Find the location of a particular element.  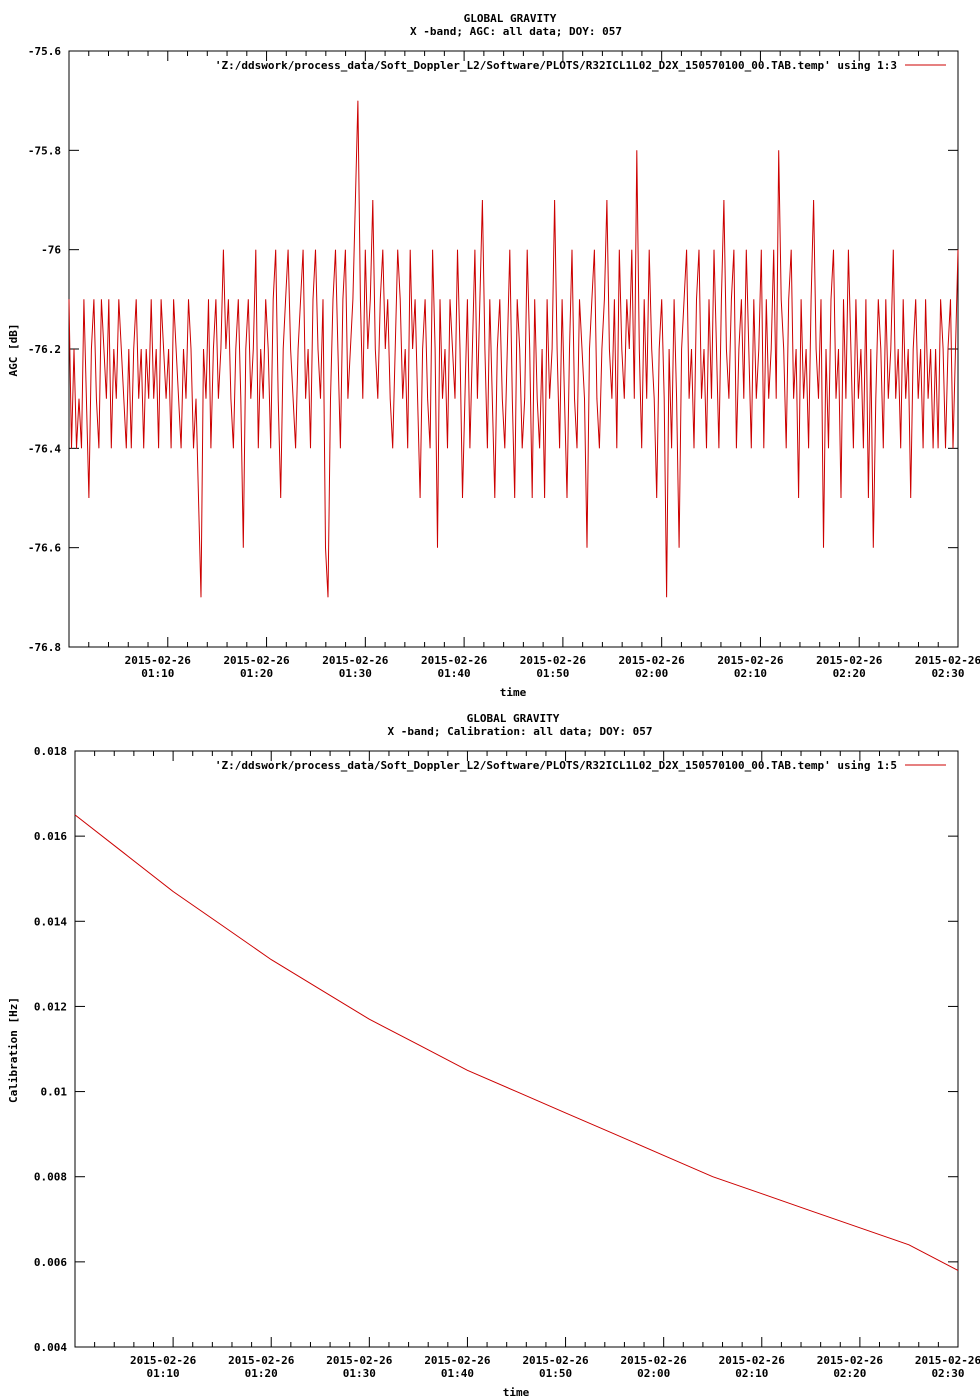

y-tick-label: -76.4 is located at coordinates (44, 448).